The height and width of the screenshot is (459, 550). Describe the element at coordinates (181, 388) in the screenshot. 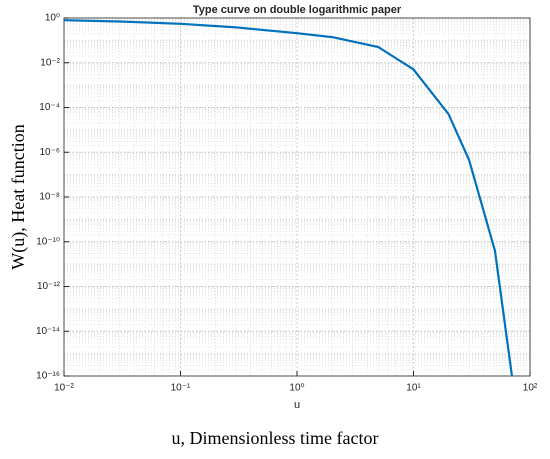

I see `x-tick-label: 10⁻¹` at that location.